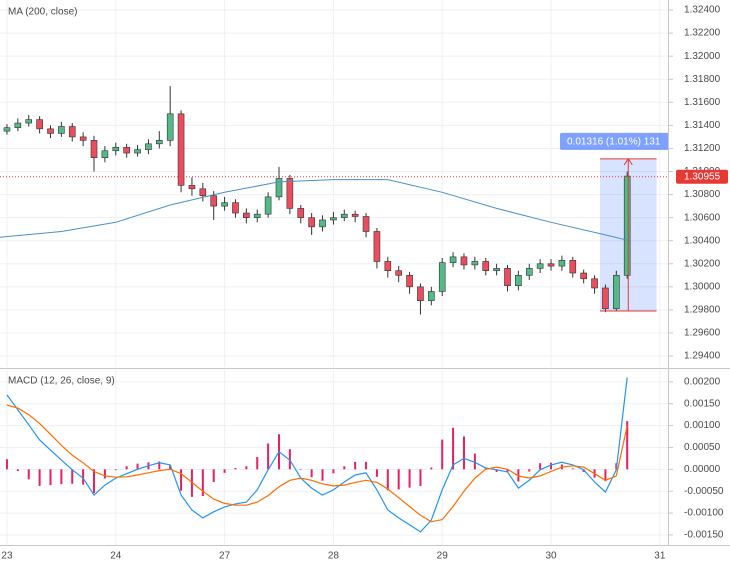 This screenshot has height=567, width=730. What do you see at coordinates (702, 10) in the screenshot?
I see `y-tick-label: 1.32400` at bounding box center [702, 10].